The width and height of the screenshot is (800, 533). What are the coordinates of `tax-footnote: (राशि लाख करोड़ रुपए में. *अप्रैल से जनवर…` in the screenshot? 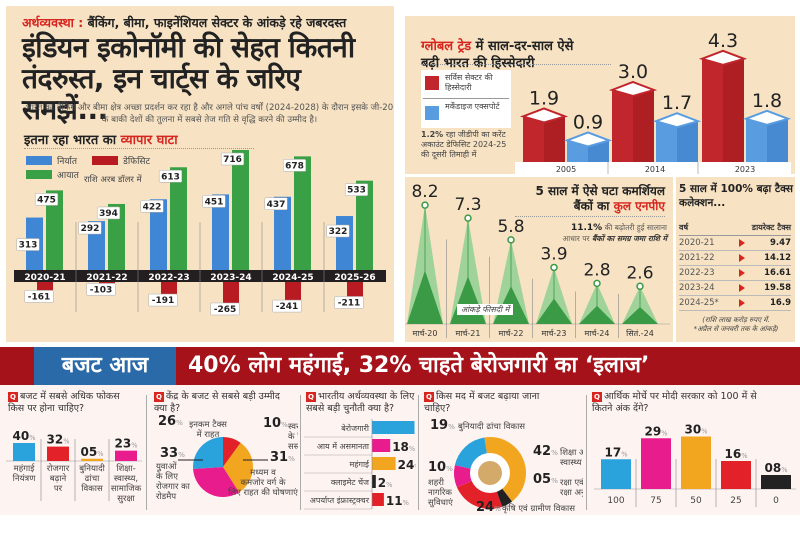 It's located at (736, 325).